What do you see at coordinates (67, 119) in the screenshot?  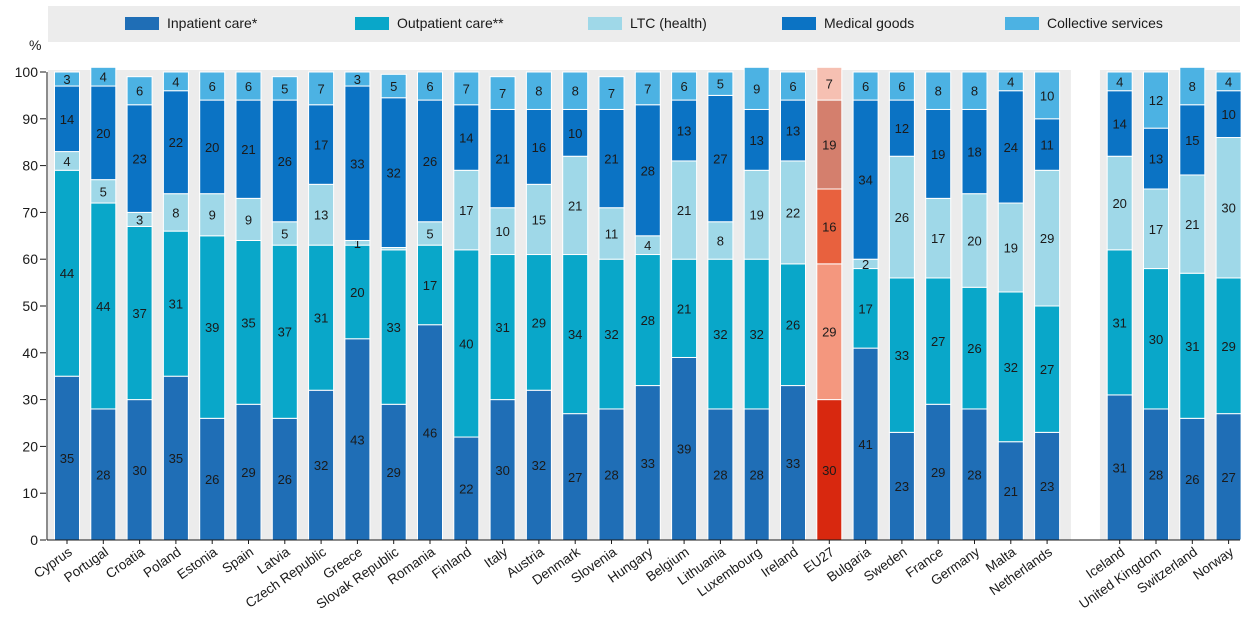 I see `data-label-cyprus-medical-goods: 14` at bounding box center [67, 119].